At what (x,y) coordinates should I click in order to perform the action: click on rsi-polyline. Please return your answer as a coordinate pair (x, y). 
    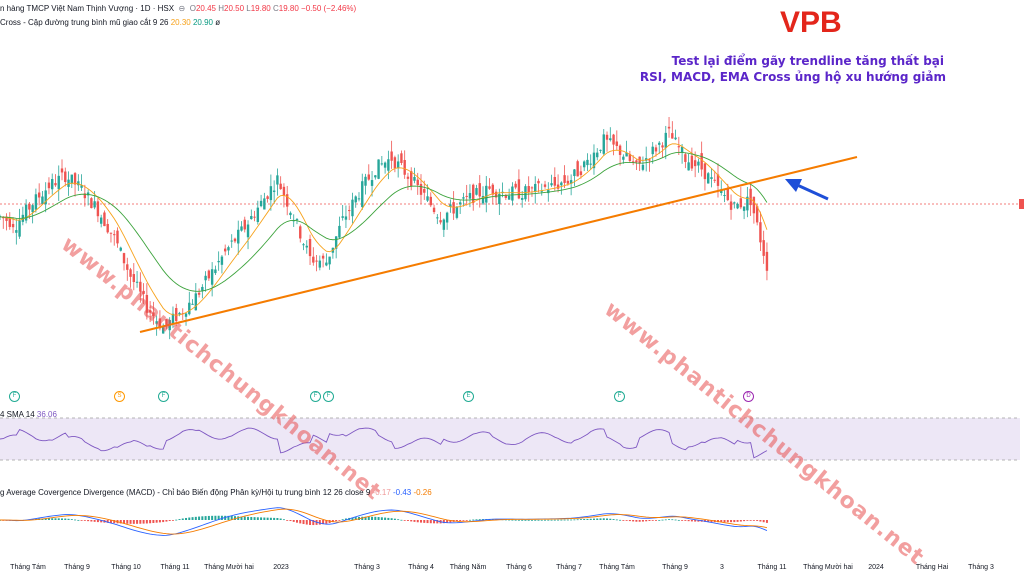
    Looking at the image, I should click on (384, 443).